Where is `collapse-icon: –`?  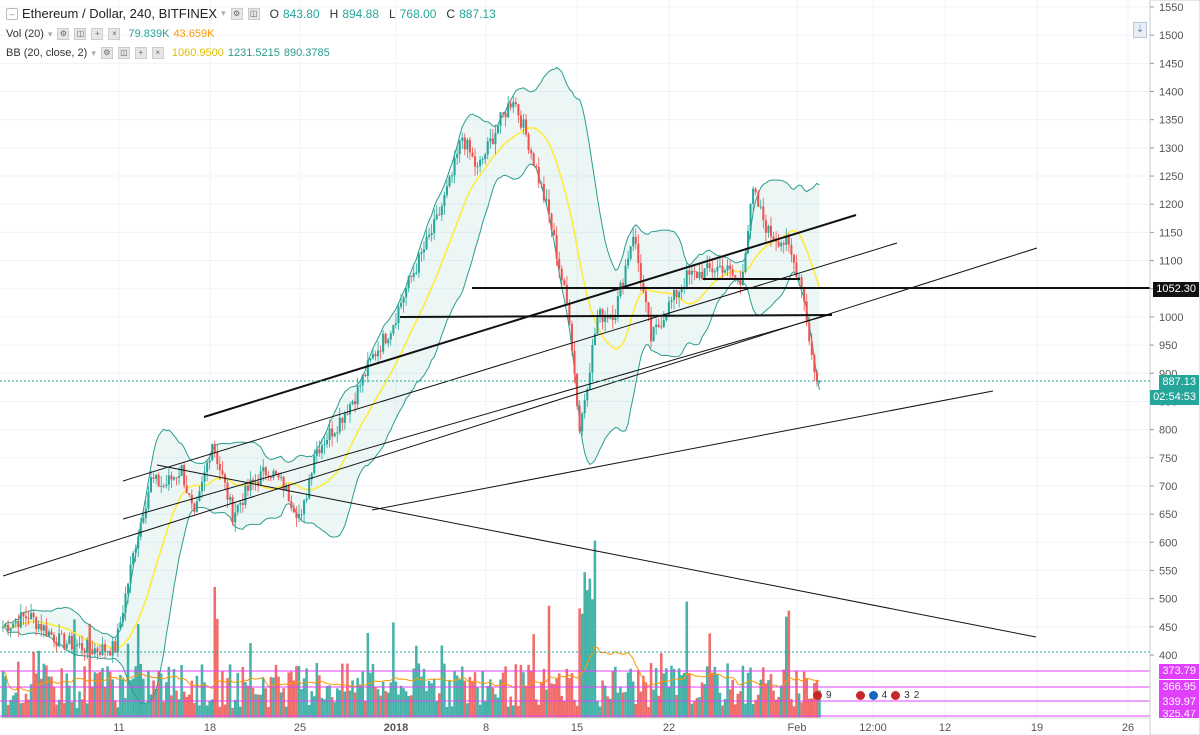 collapse-icon: – is located at coordinates (12, 13).